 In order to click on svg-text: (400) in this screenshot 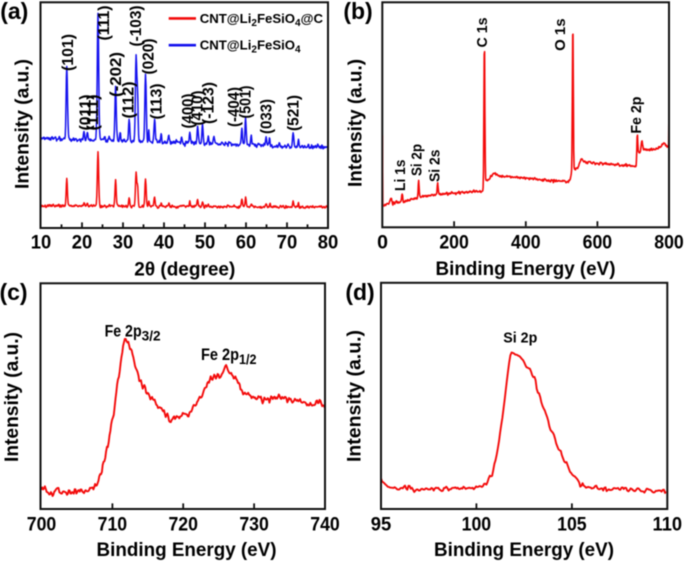, I will do `click(188, 111)`.